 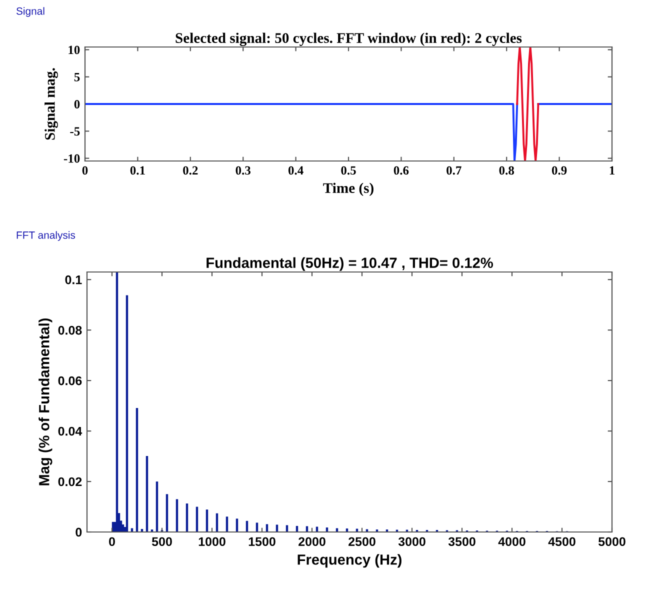 I want to click on x-tick-label: 1, so click(x=612, y=170).